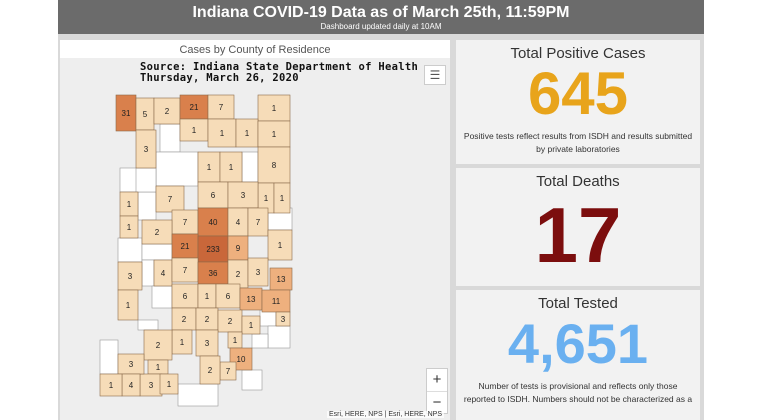 The height and width of the screenshot is (420, 760). What do you see at coordinates (437, 379) in the screenshot?
I see `zoom-in-button: +` at bounding box center [437, 379].